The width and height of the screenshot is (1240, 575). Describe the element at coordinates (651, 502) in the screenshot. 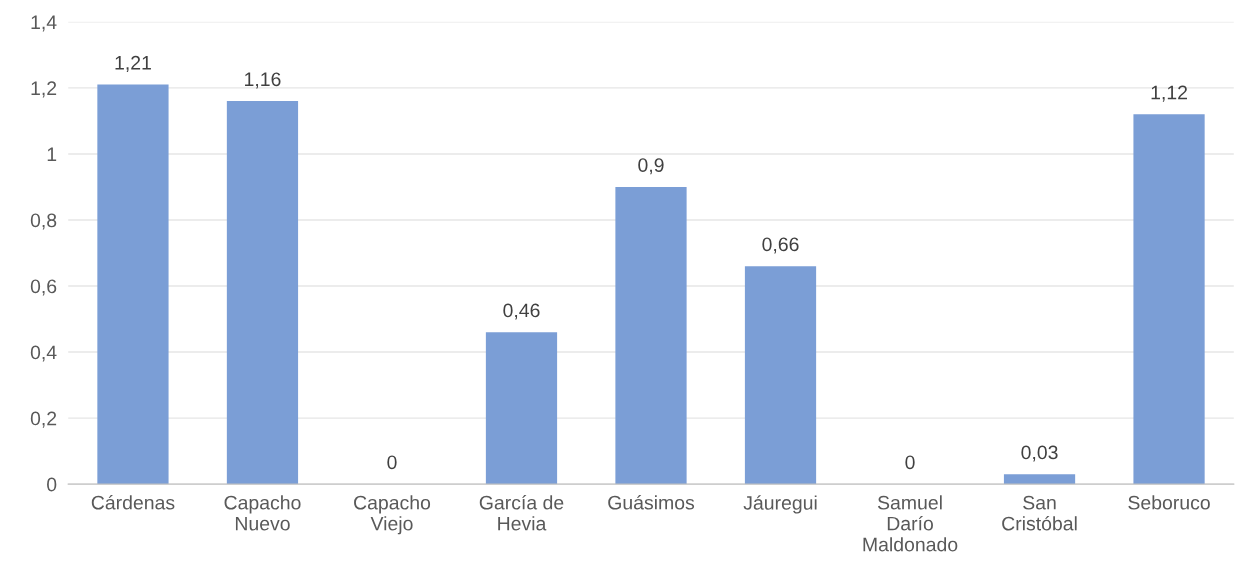

I see `x-tick-label: Guásimos` at that location.